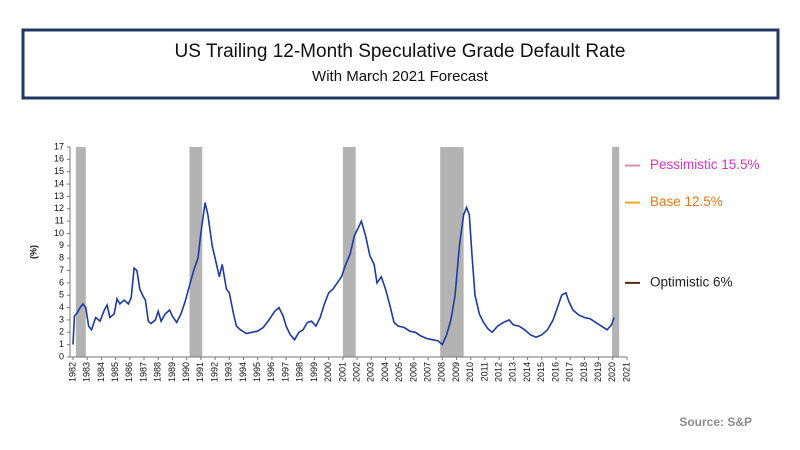 Image resolution: width=800 pixels, height=450 pixels. Describe the element at coordinates (570, 372) in the screenshot. I see `x-tick-label: 2017` at that location.